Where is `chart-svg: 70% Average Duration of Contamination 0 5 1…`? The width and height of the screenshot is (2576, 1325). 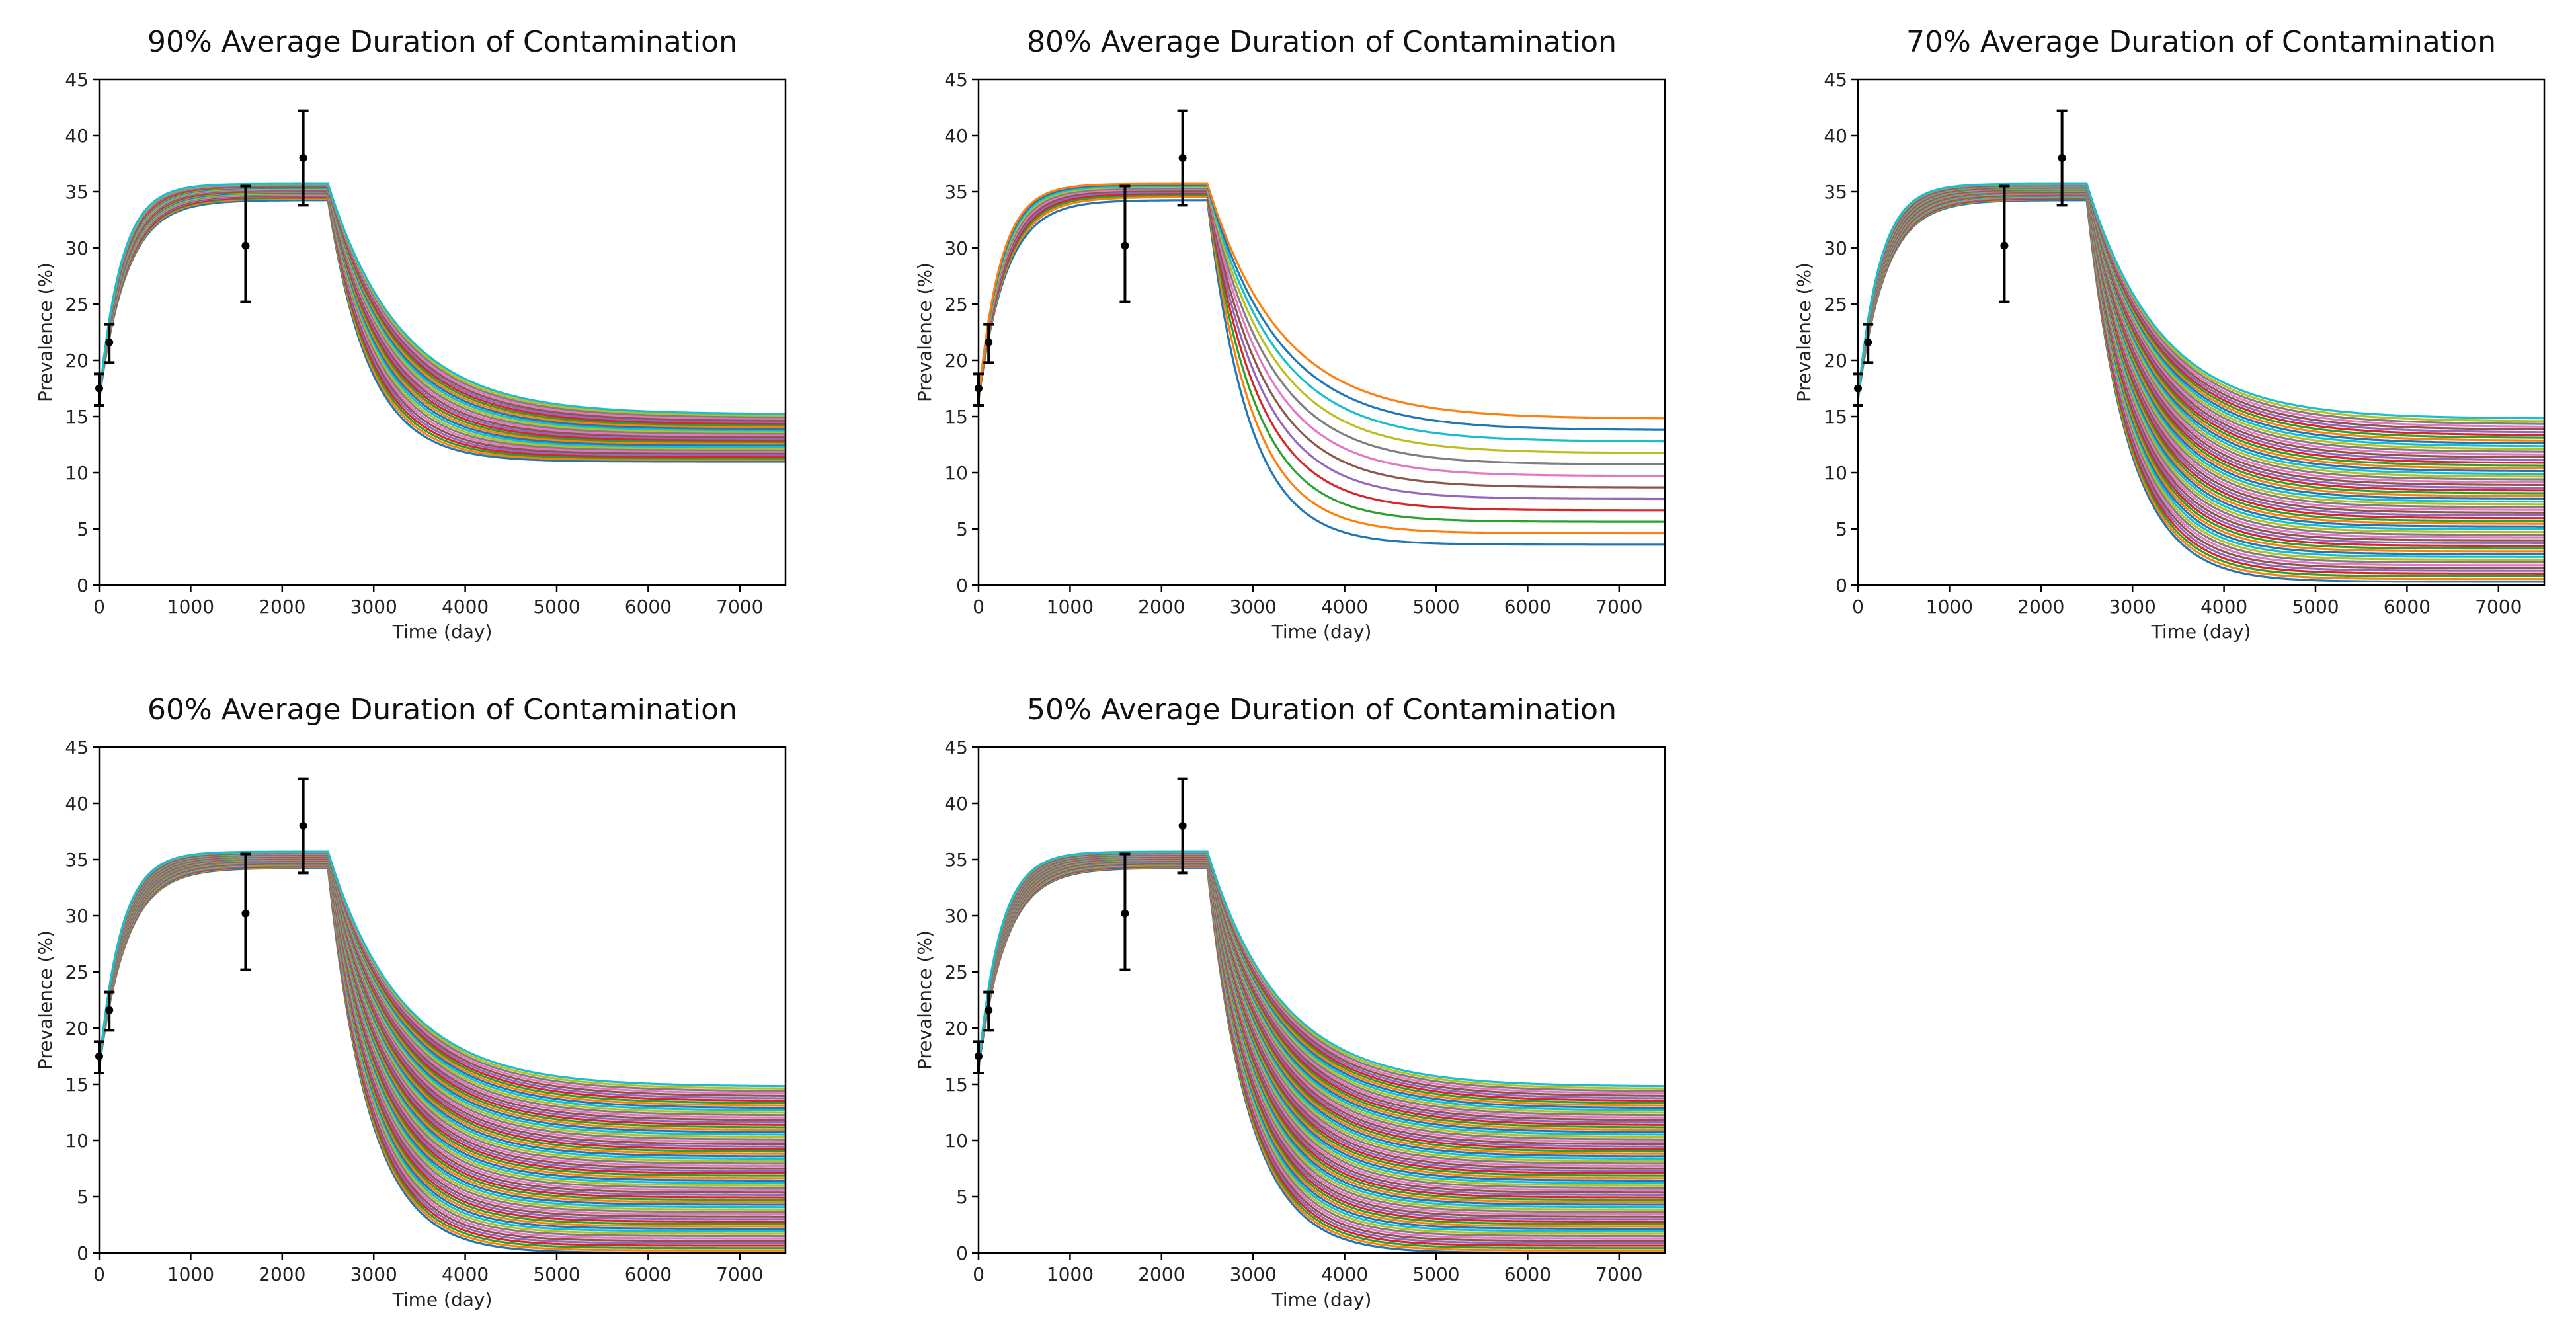
chart-svg: 70% Average Duration of Contamination 0 5 1… is located at coordinates (2169, 334).